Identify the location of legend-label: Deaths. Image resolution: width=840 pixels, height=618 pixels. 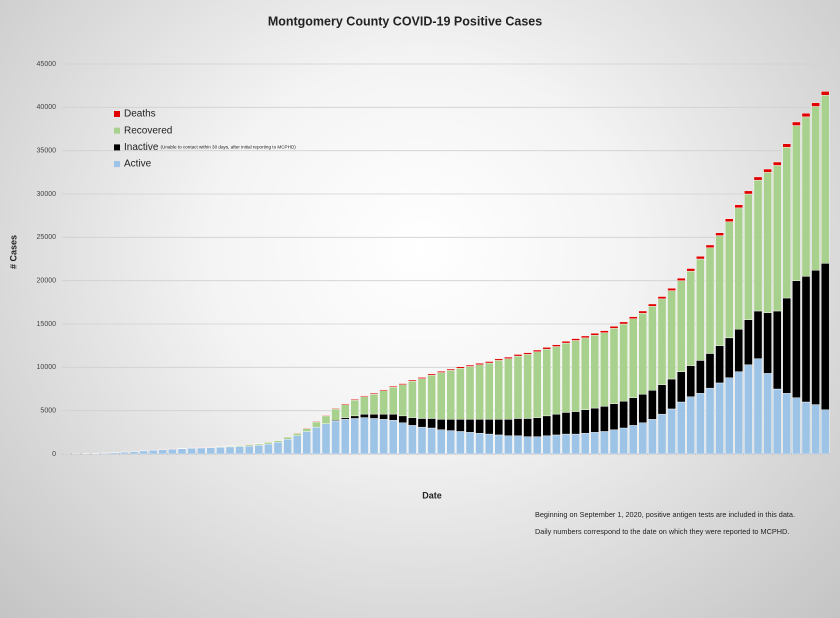
(140, 114).